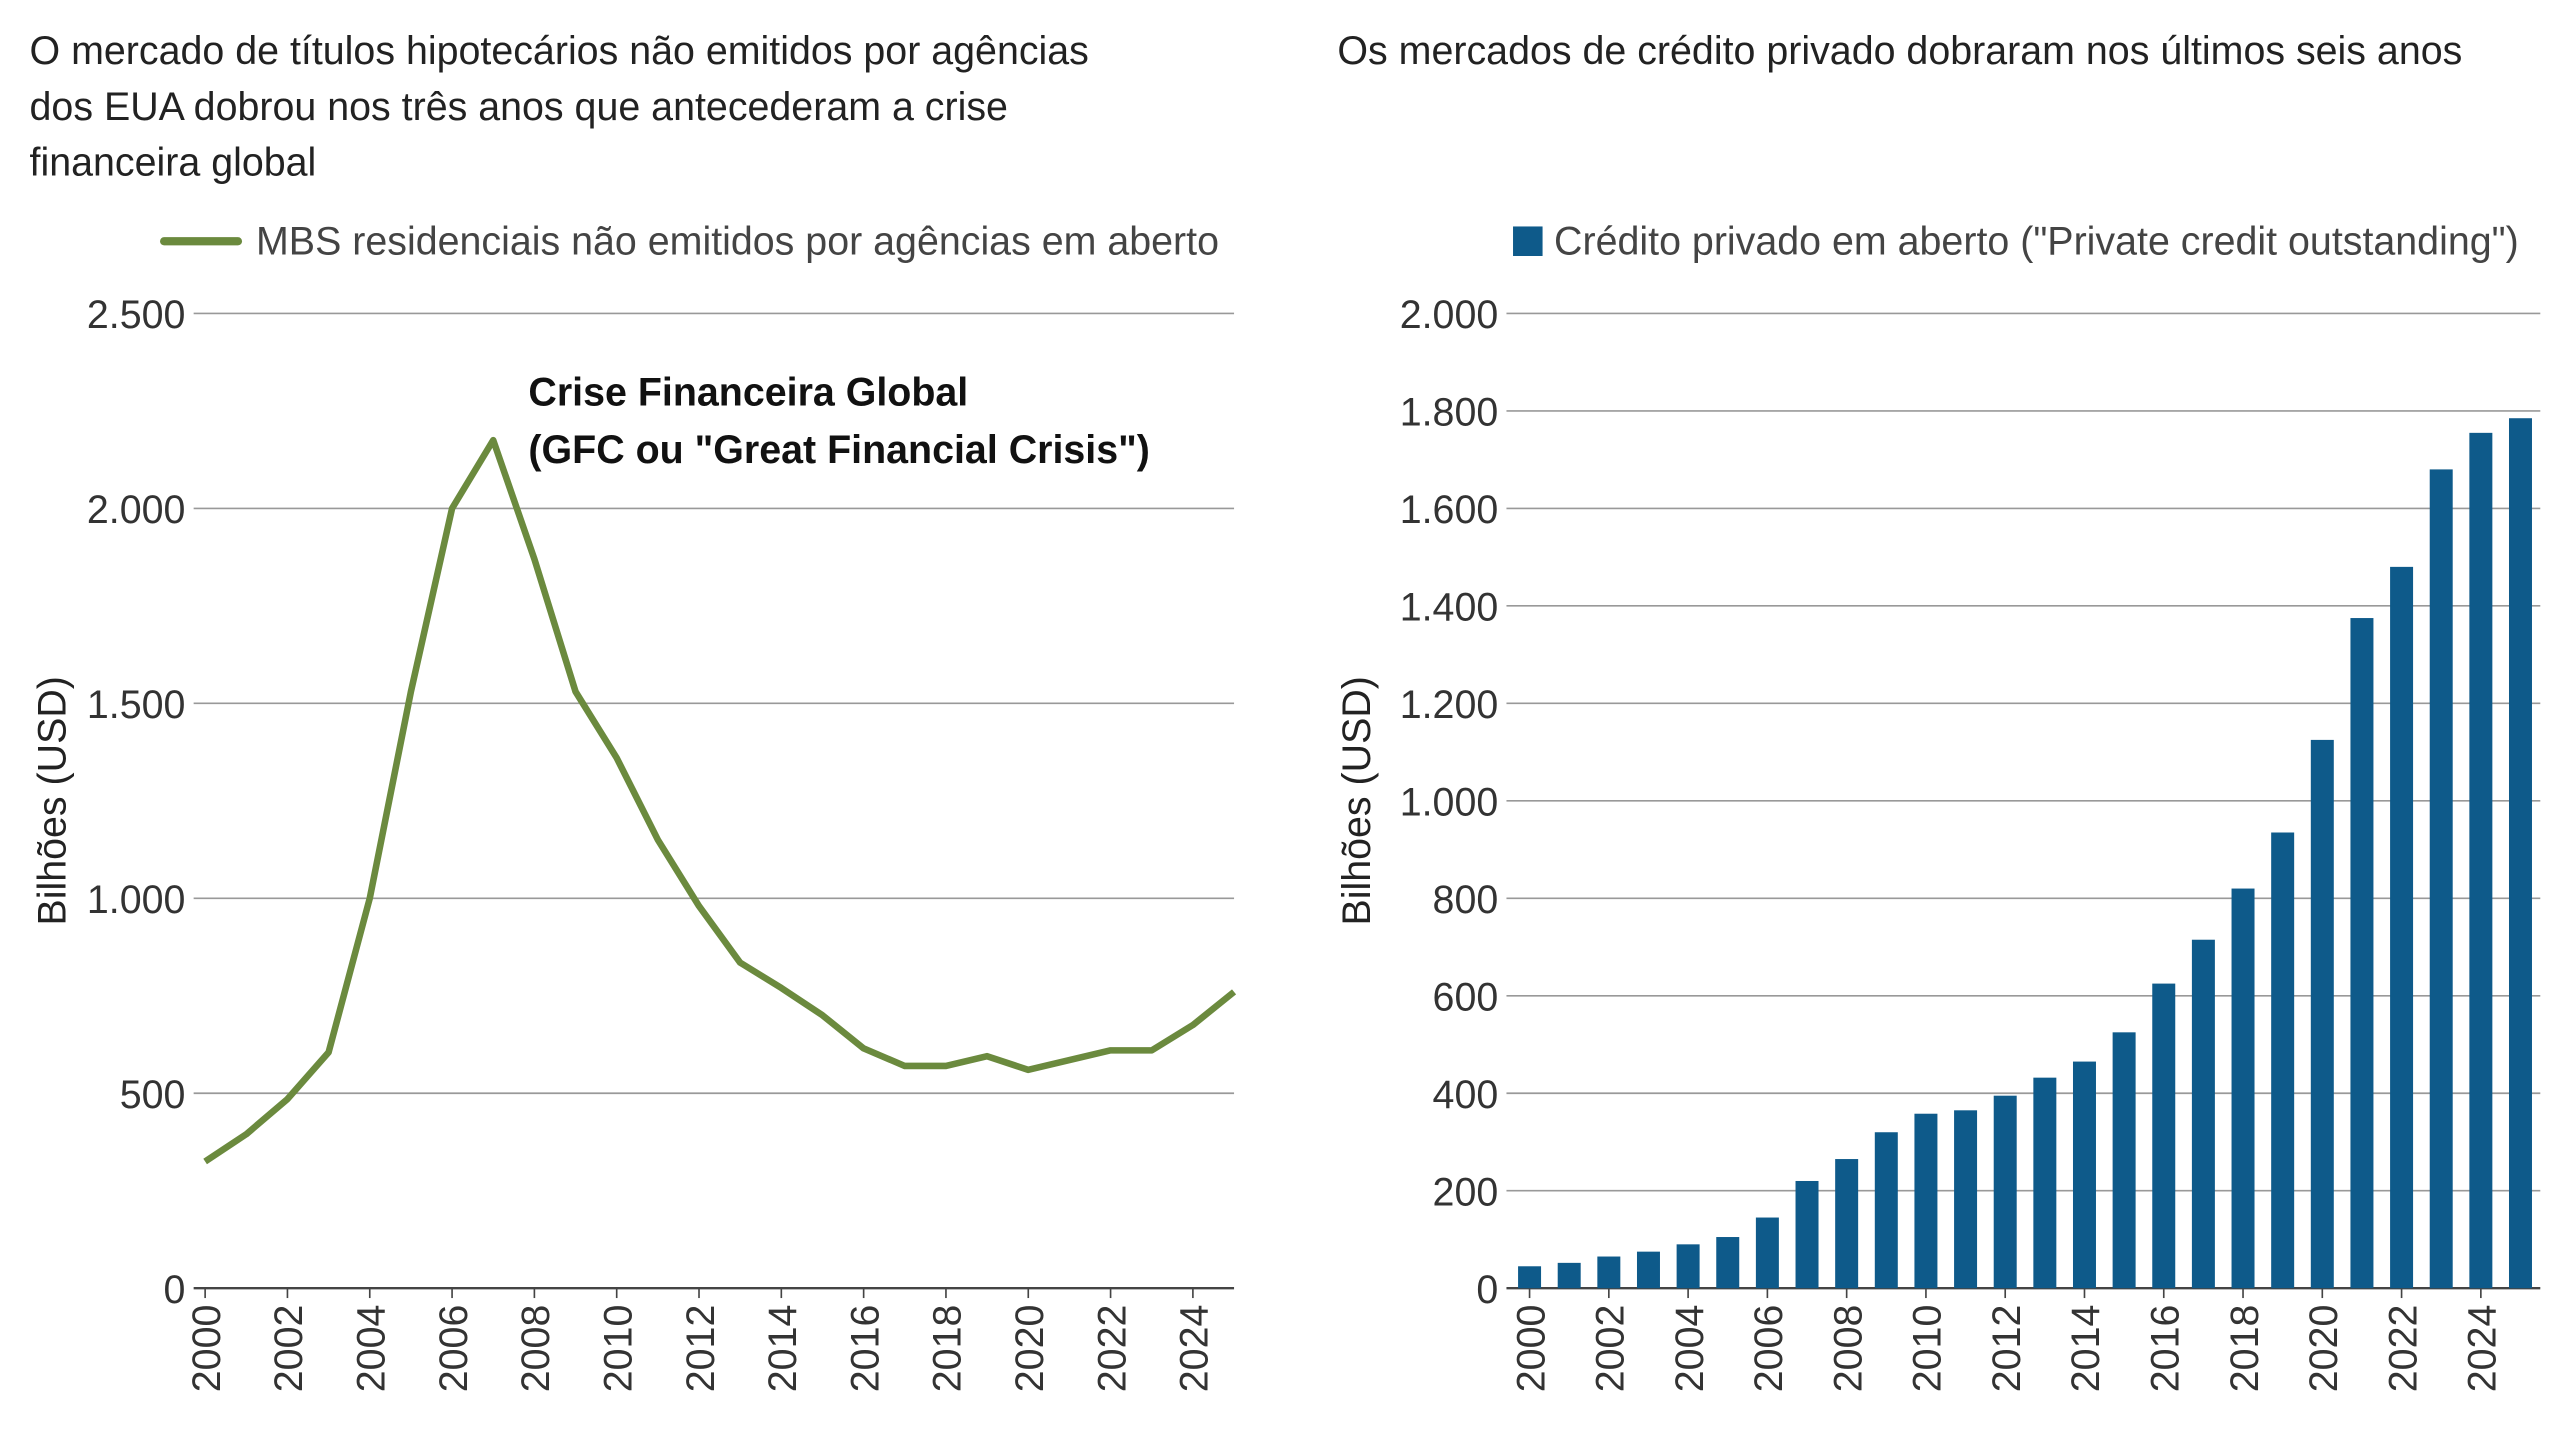 This screenshot has width=2560, height=1440. Describe the element at coordinates (1449, 510) in the screenshot. I see `y-tick-label: 1.600` at that location.